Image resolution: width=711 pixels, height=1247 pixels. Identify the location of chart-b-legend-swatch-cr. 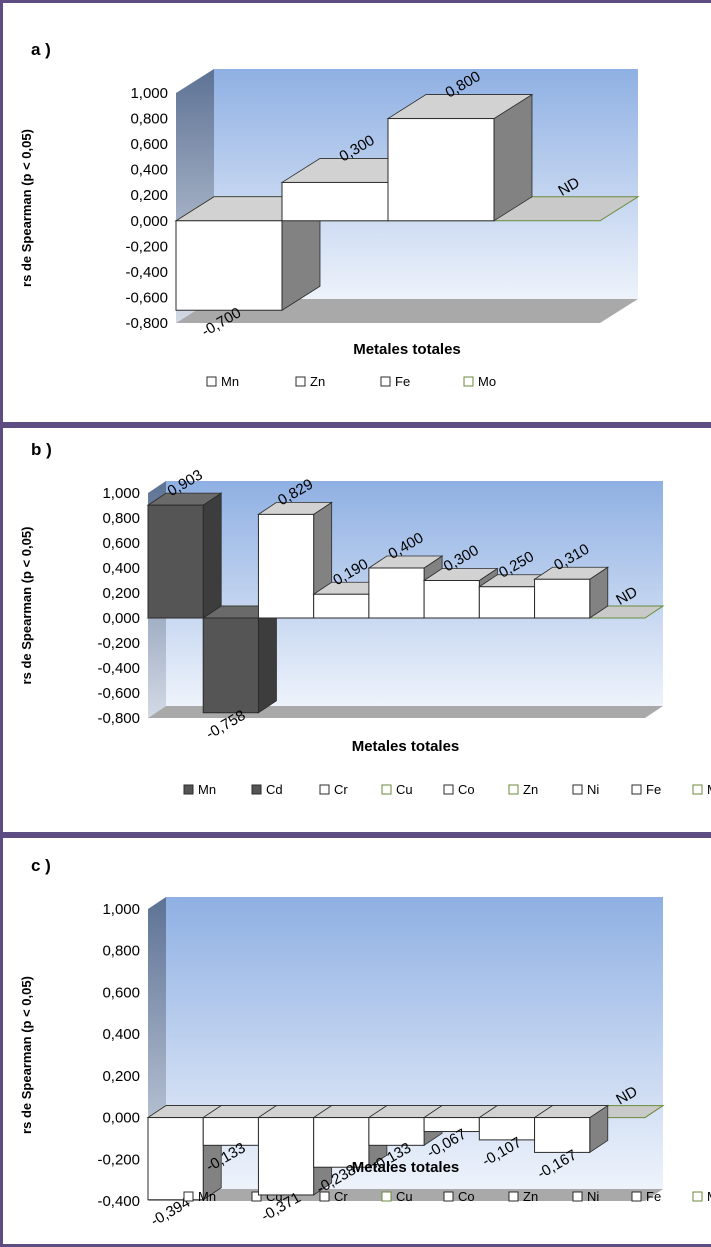
(324, 789).